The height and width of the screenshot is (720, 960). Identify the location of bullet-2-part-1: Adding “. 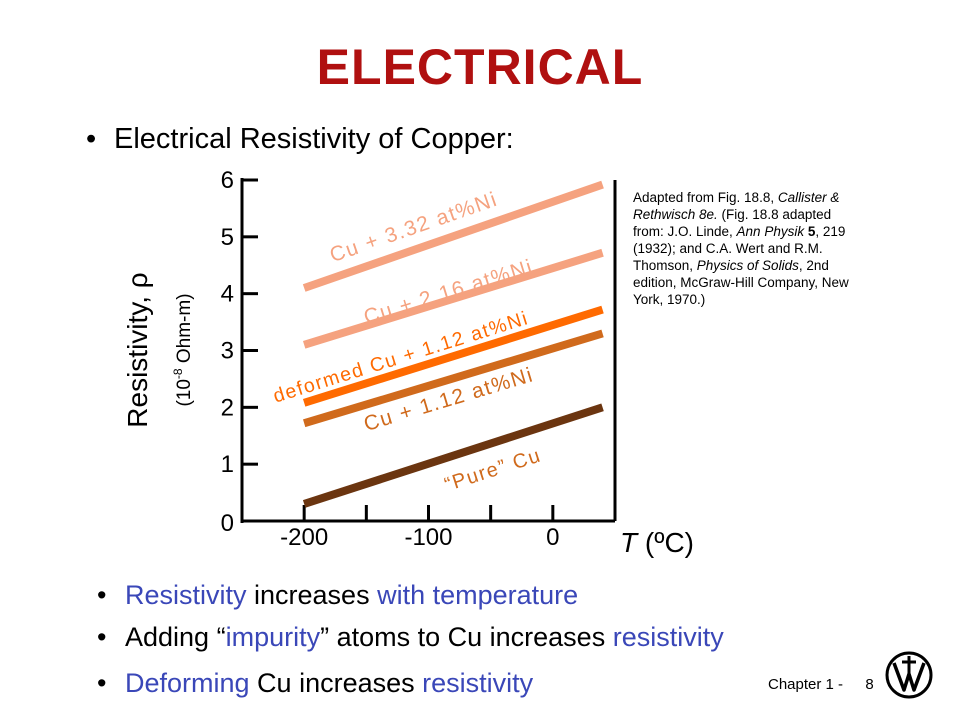
(175, 637).